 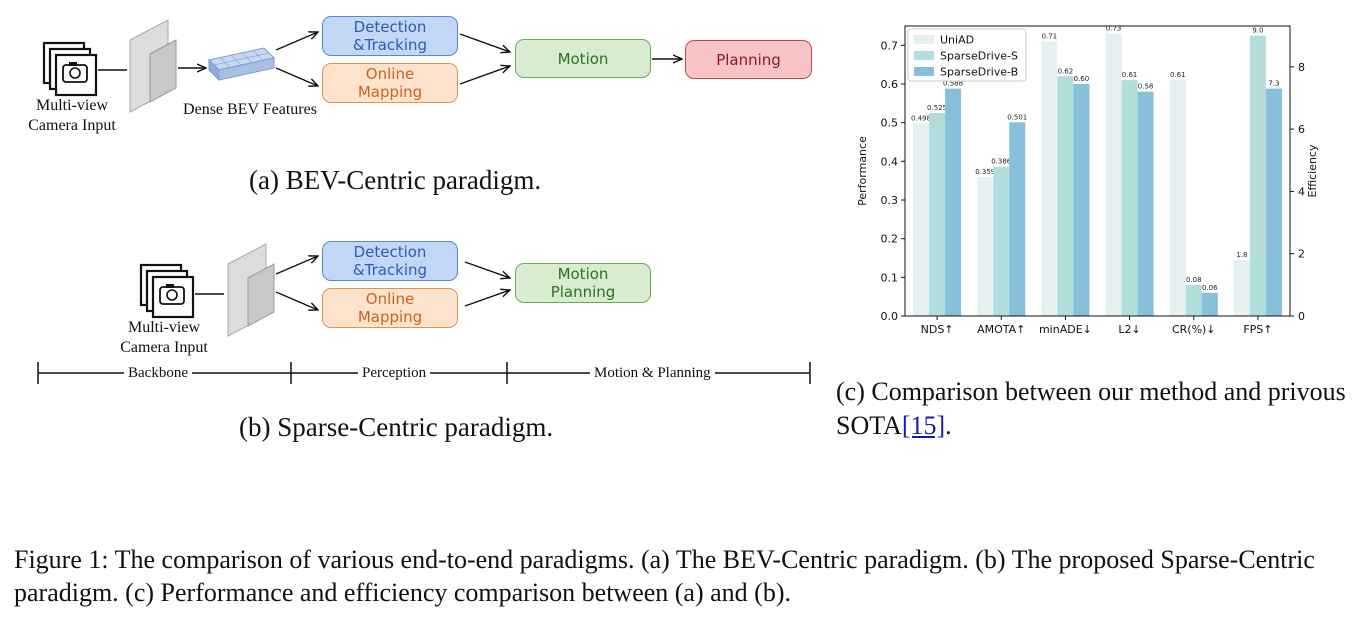 What do you see at coordinates (923, 425) in the screenshot?
I see `citation-link-15: [15]` at bounding box center [923, 425].